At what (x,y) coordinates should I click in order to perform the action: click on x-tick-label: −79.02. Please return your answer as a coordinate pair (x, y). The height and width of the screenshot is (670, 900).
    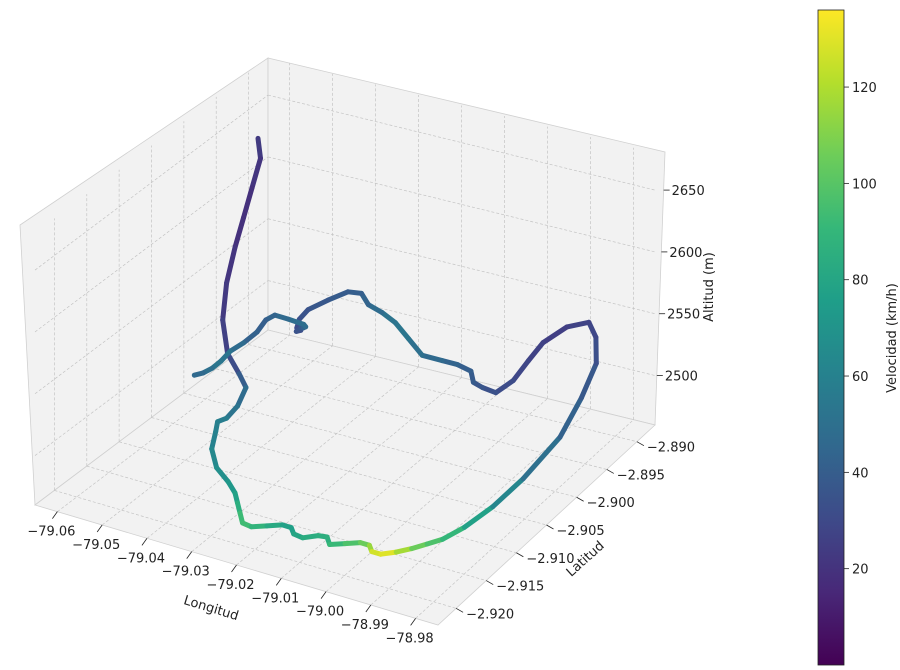
    Looking at the image, I should click on (230, 585).